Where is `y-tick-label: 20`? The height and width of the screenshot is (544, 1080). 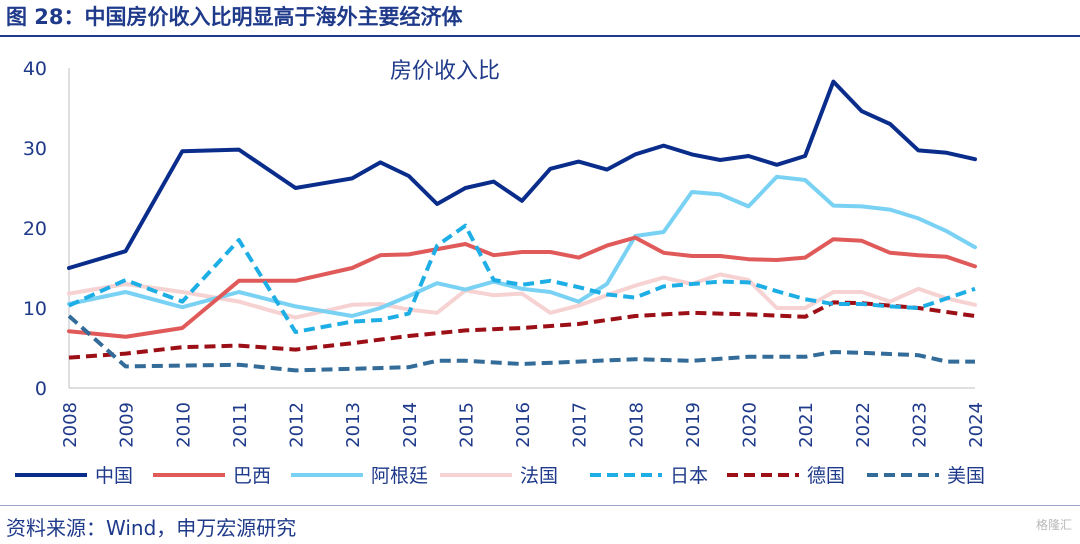 y-tick-label: 20 is located at coordinates (35, 229).